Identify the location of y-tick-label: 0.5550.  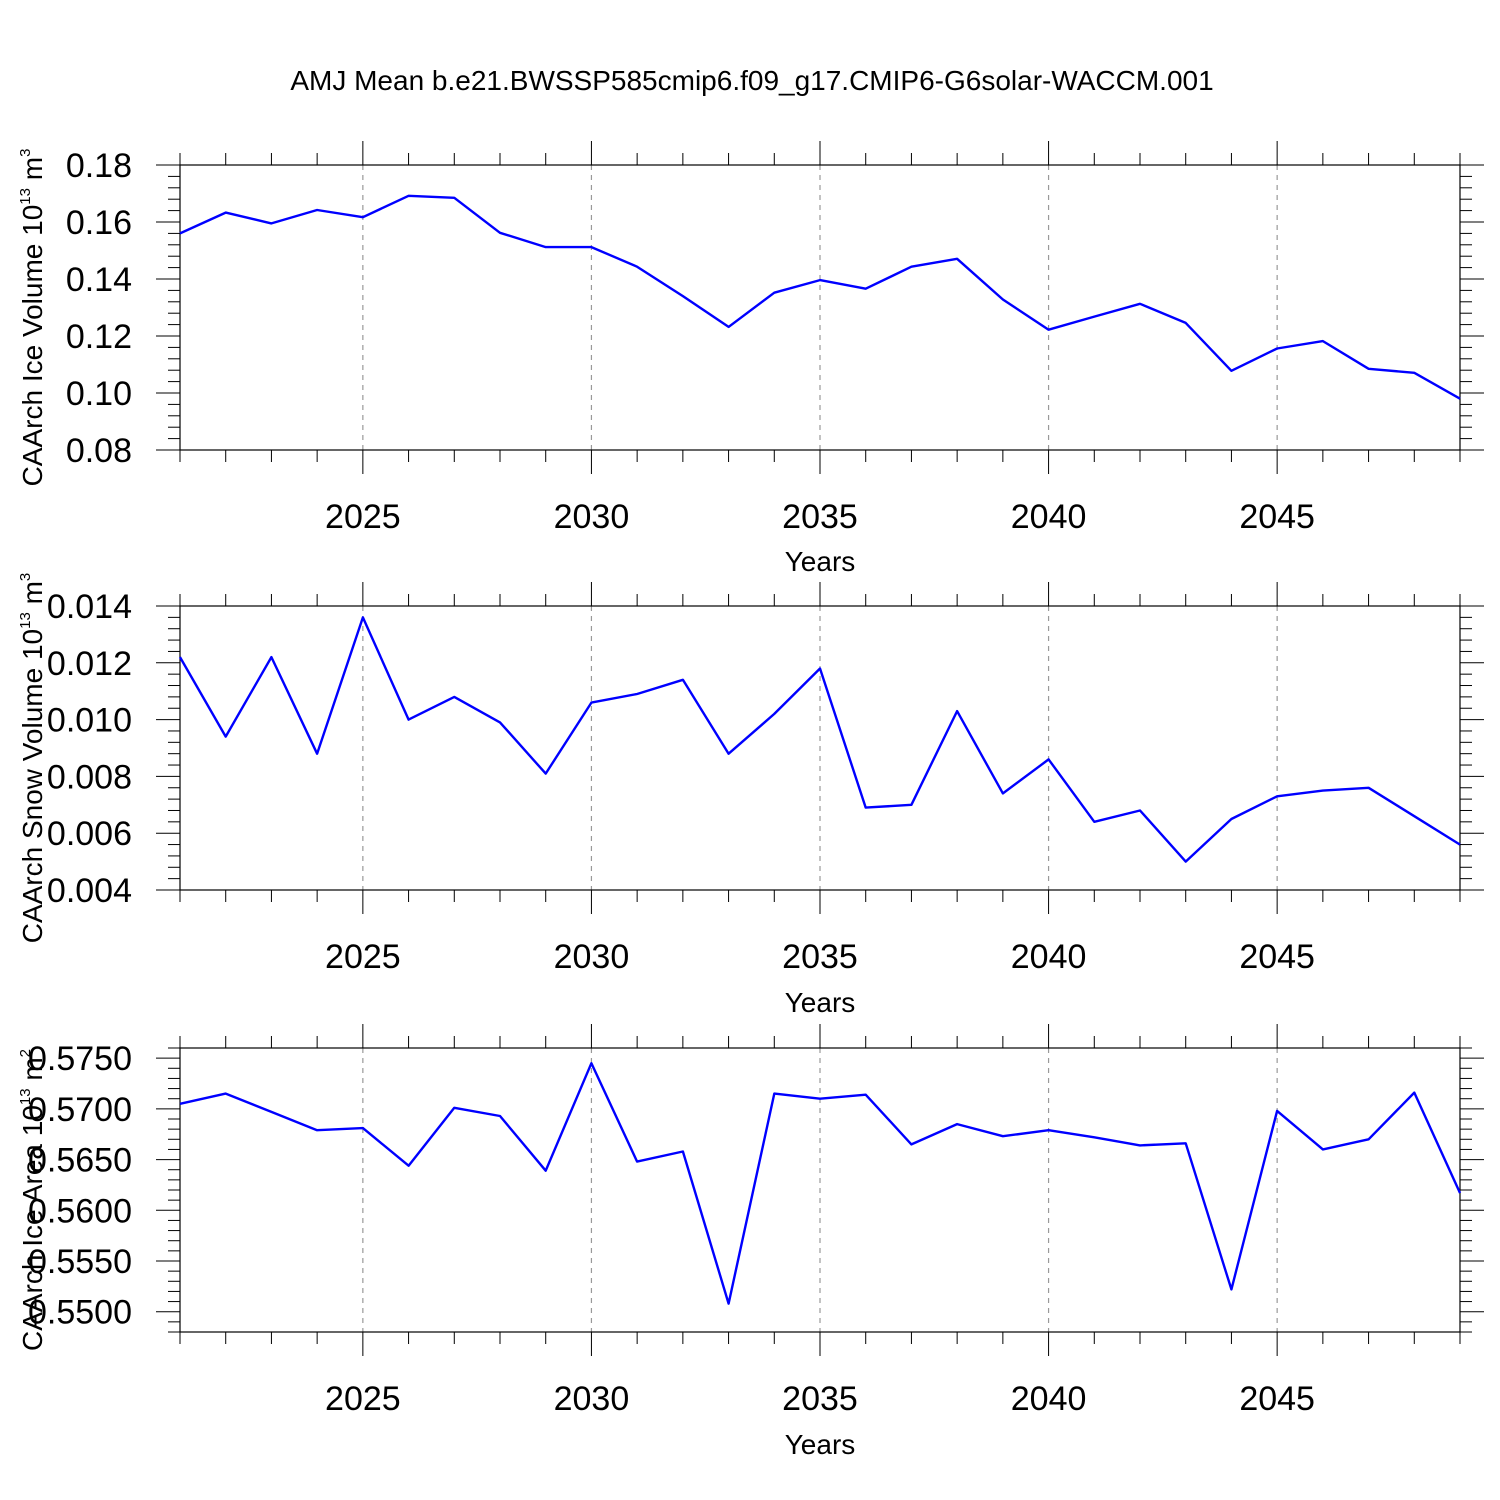
(80, 1262).